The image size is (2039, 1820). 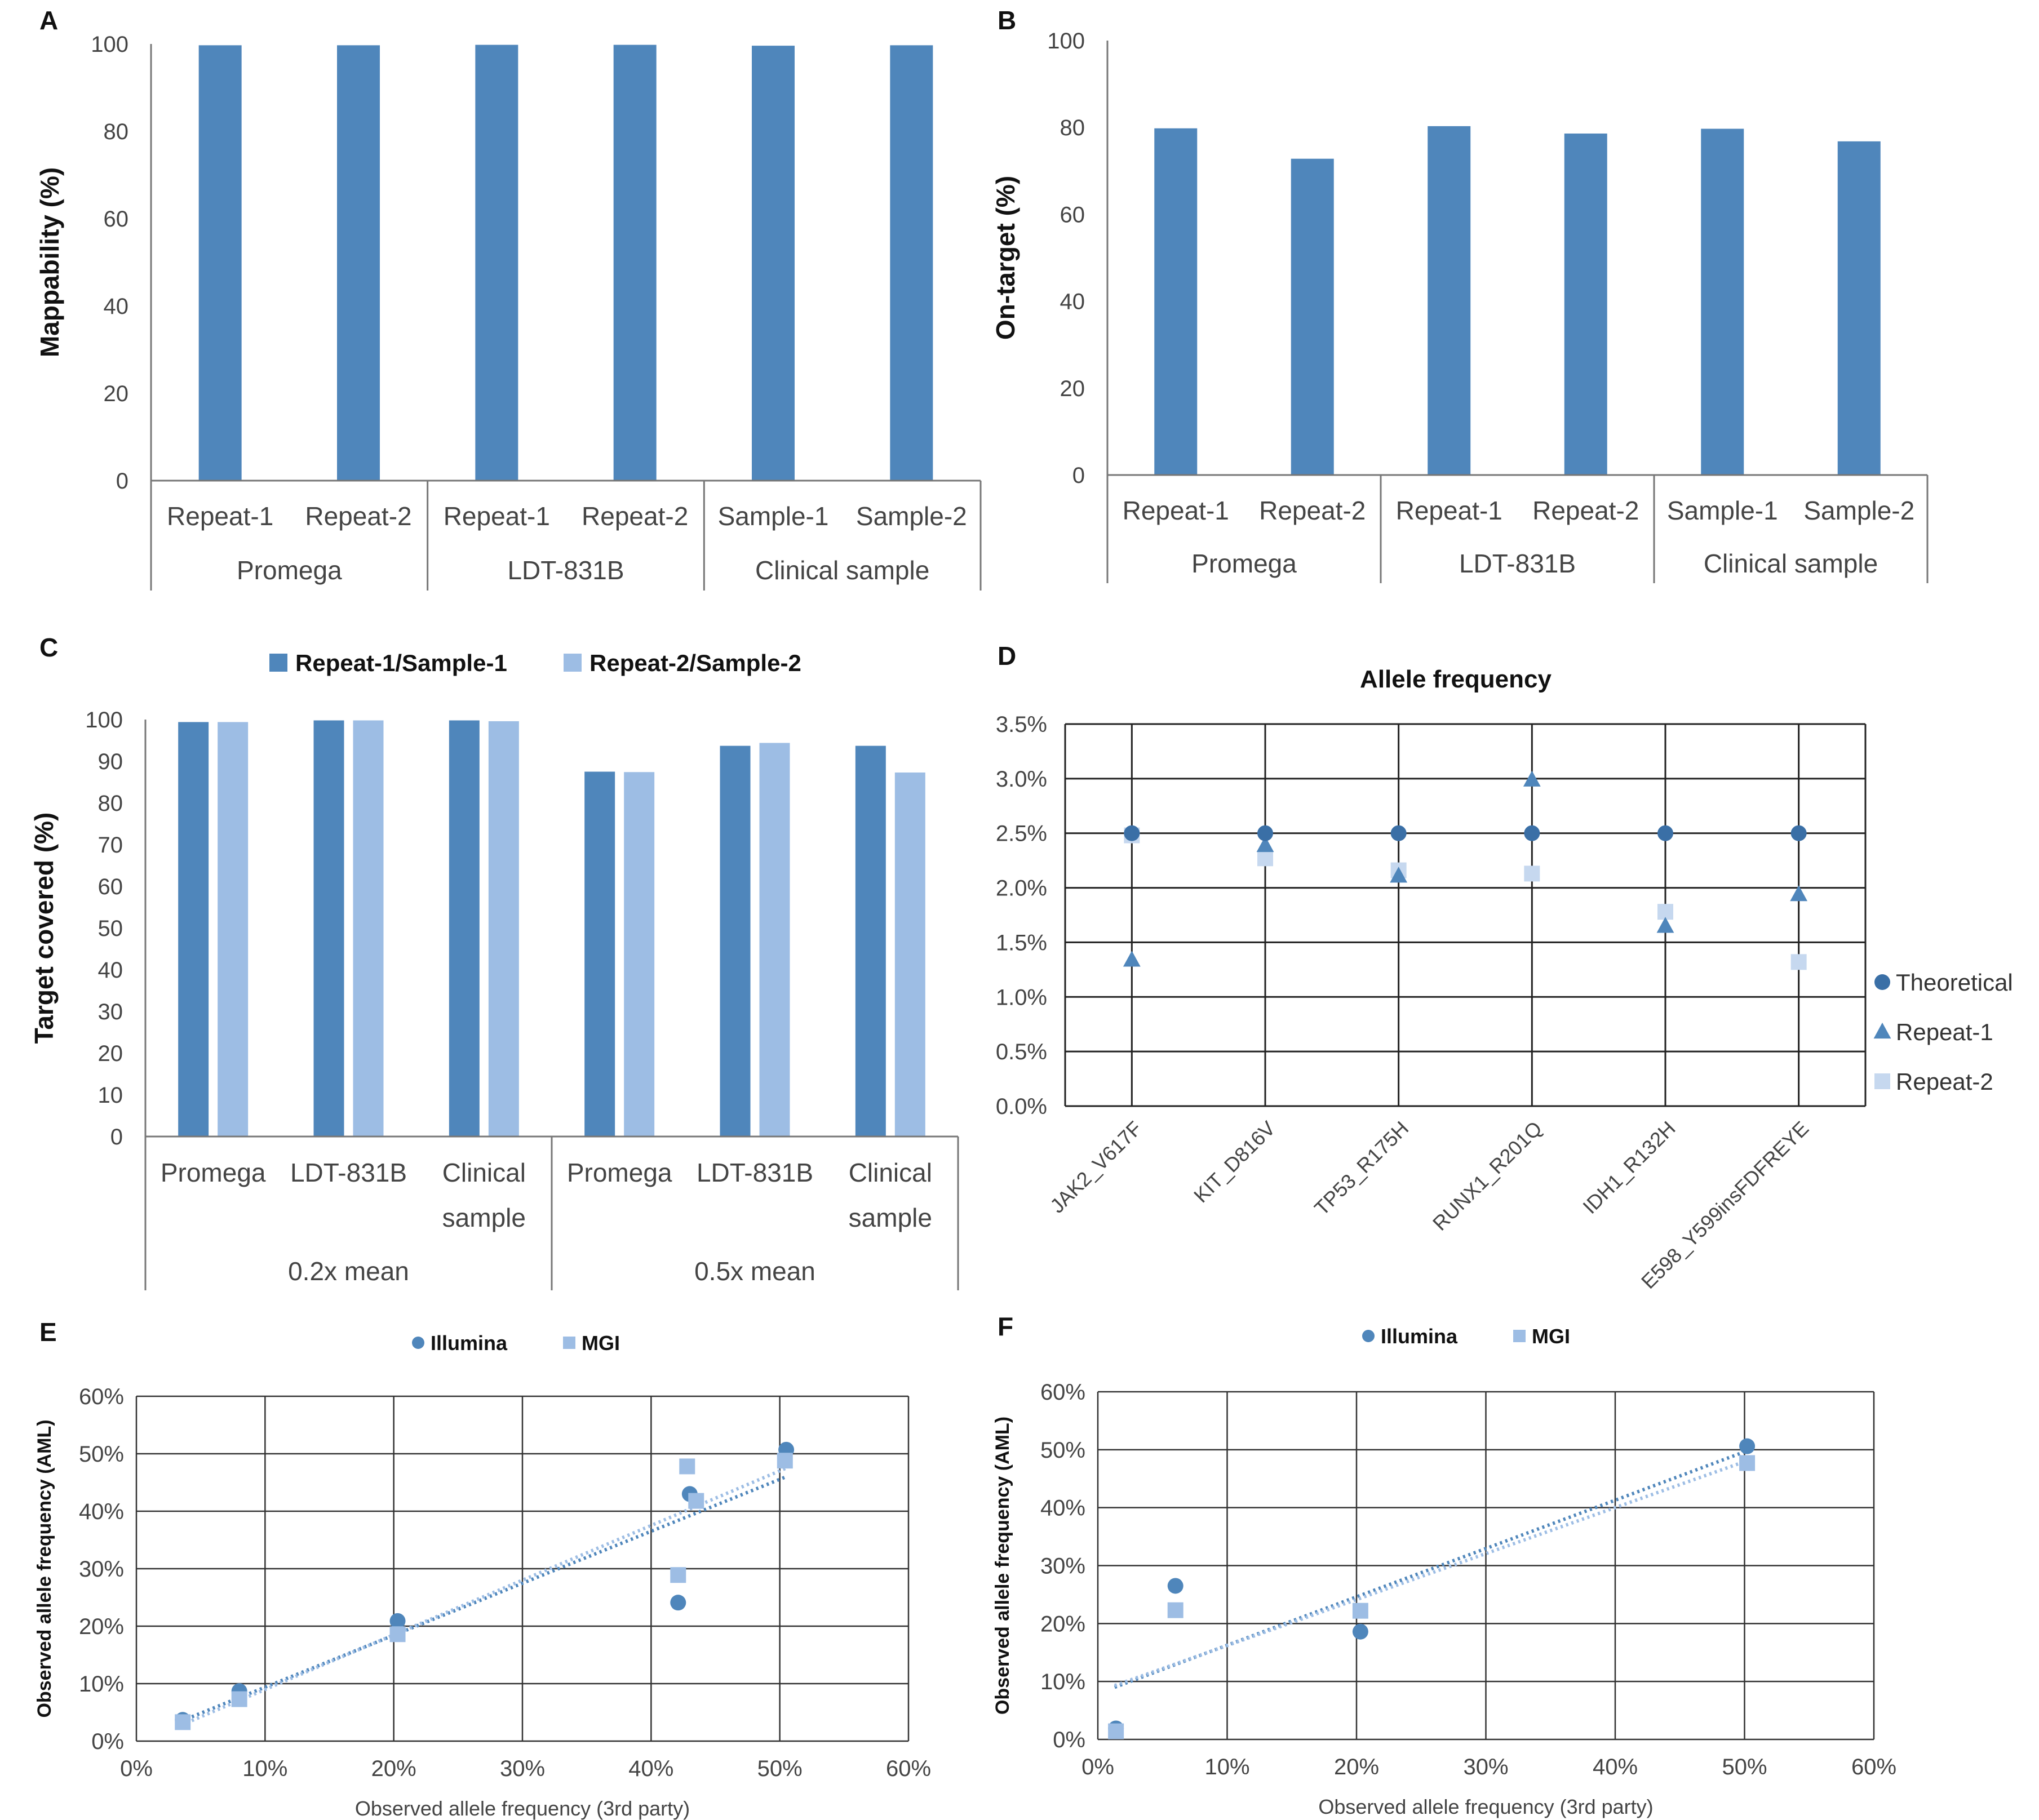 What do you see at coordinates (1069, 1740) in the screenshot?
I see `y-tick-label: 0%` at bounding box center [1069, 1740].